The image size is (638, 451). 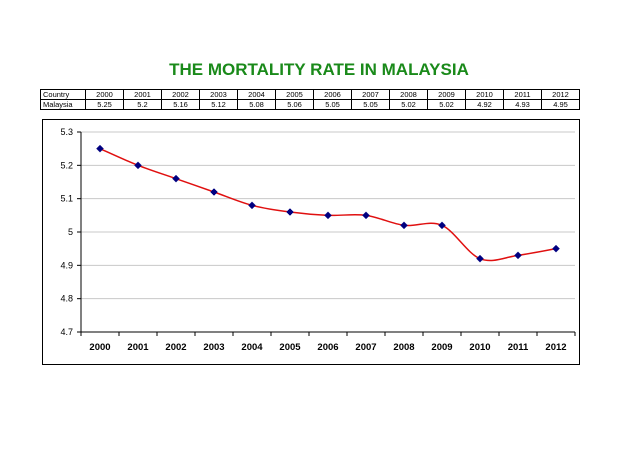 What do you see at coordinates (70, 232) in the screenshot?
I see `y-tick-label: 5` at bounding box center [70, 232].